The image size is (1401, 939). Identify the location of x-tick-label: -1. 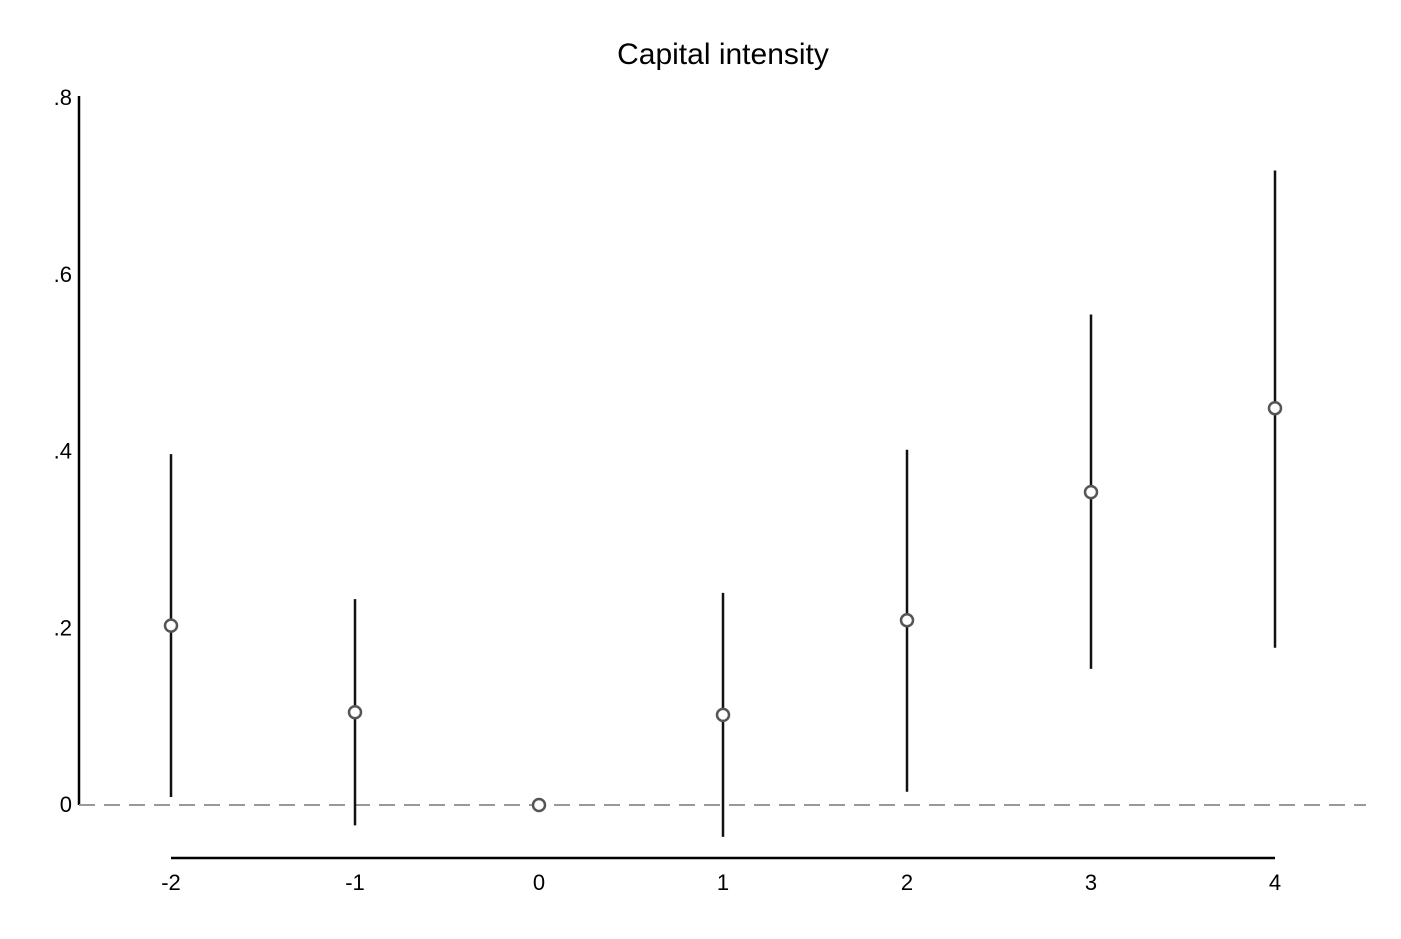
(355, 882).